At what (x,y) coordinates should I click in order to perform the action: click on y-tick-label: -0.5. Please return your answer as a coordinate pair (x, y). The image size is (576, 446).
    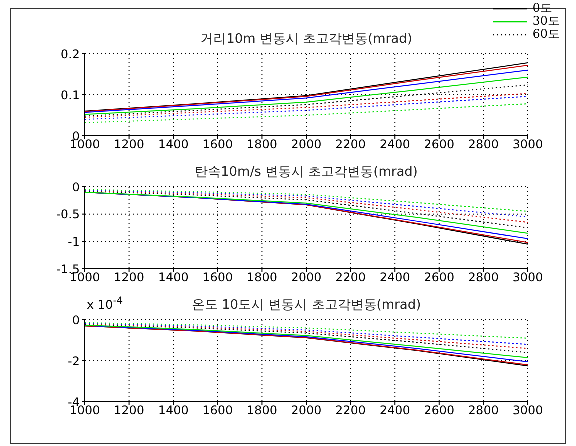
    Looking at the image, I should click on (68, 215).